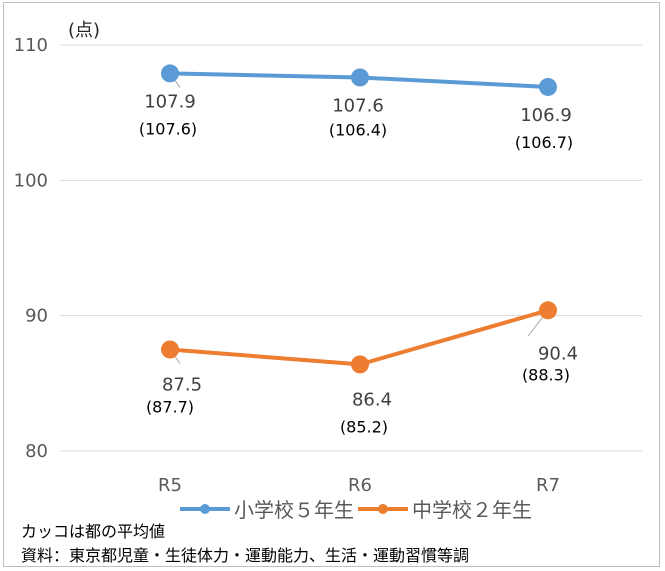 This screenshot has height=571, width=665. Describe the element at coordinates (372, 399) in the screenshot. I see `data-label: 86.4` at that location.